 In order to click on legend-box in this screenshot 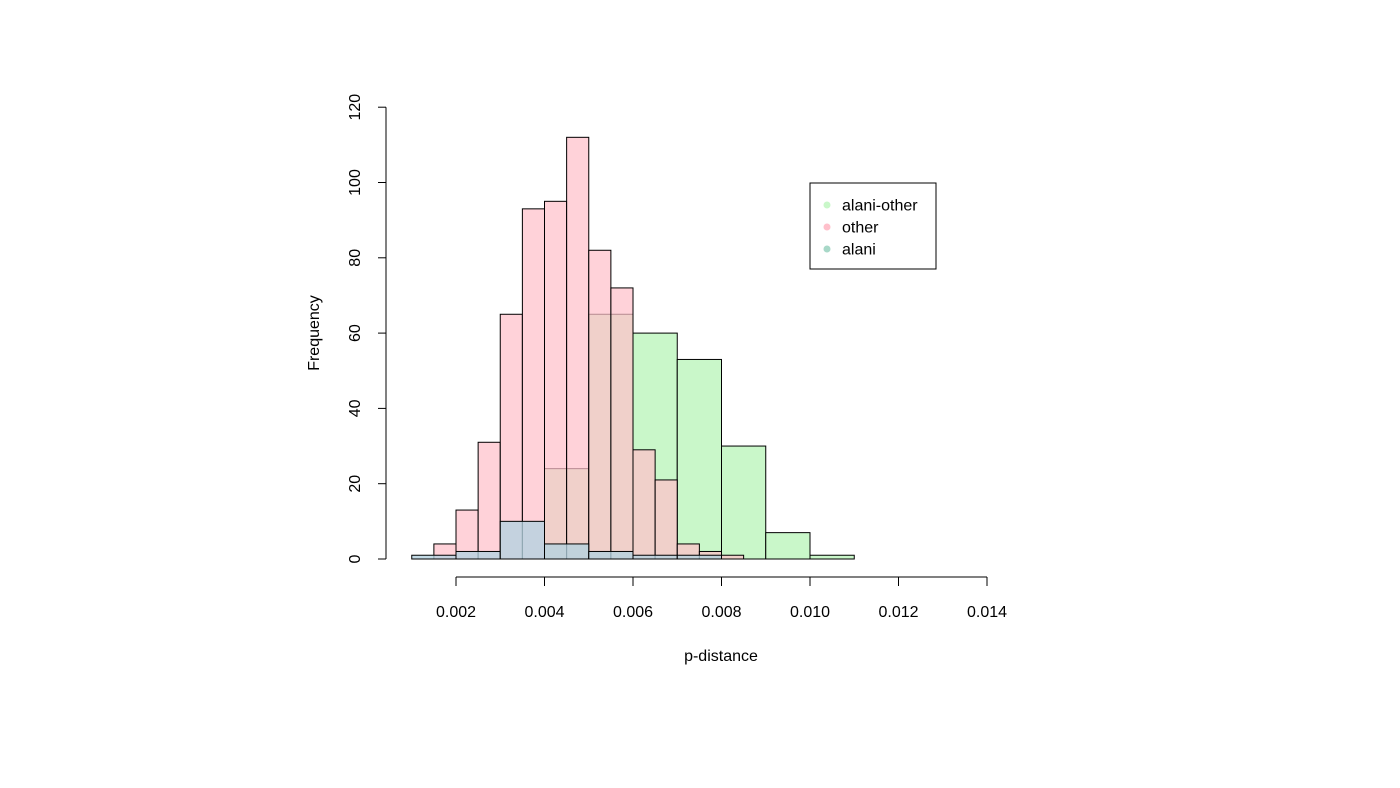, I will do `click(873, 226)`.